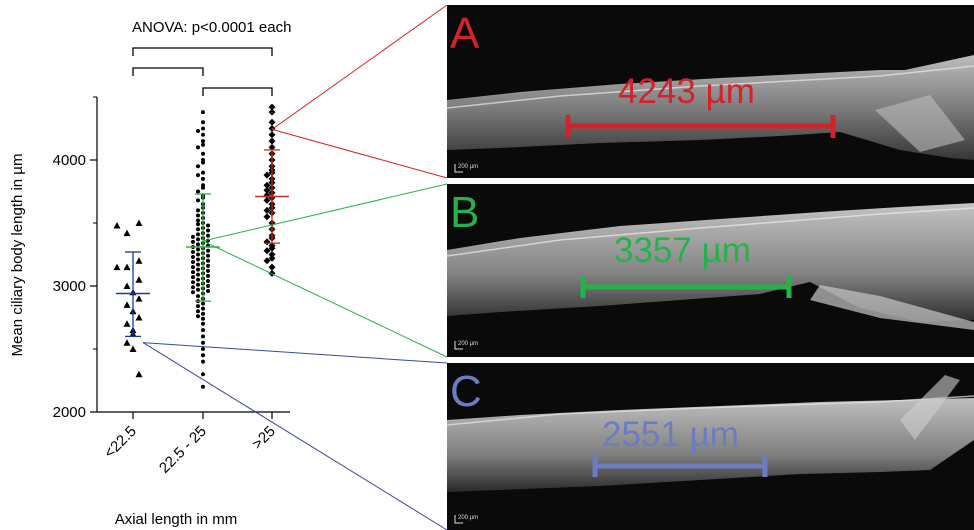  Describe the element at coordinates (466, 391) in the screenshot. I see `panel-c-letter: C` at that location.